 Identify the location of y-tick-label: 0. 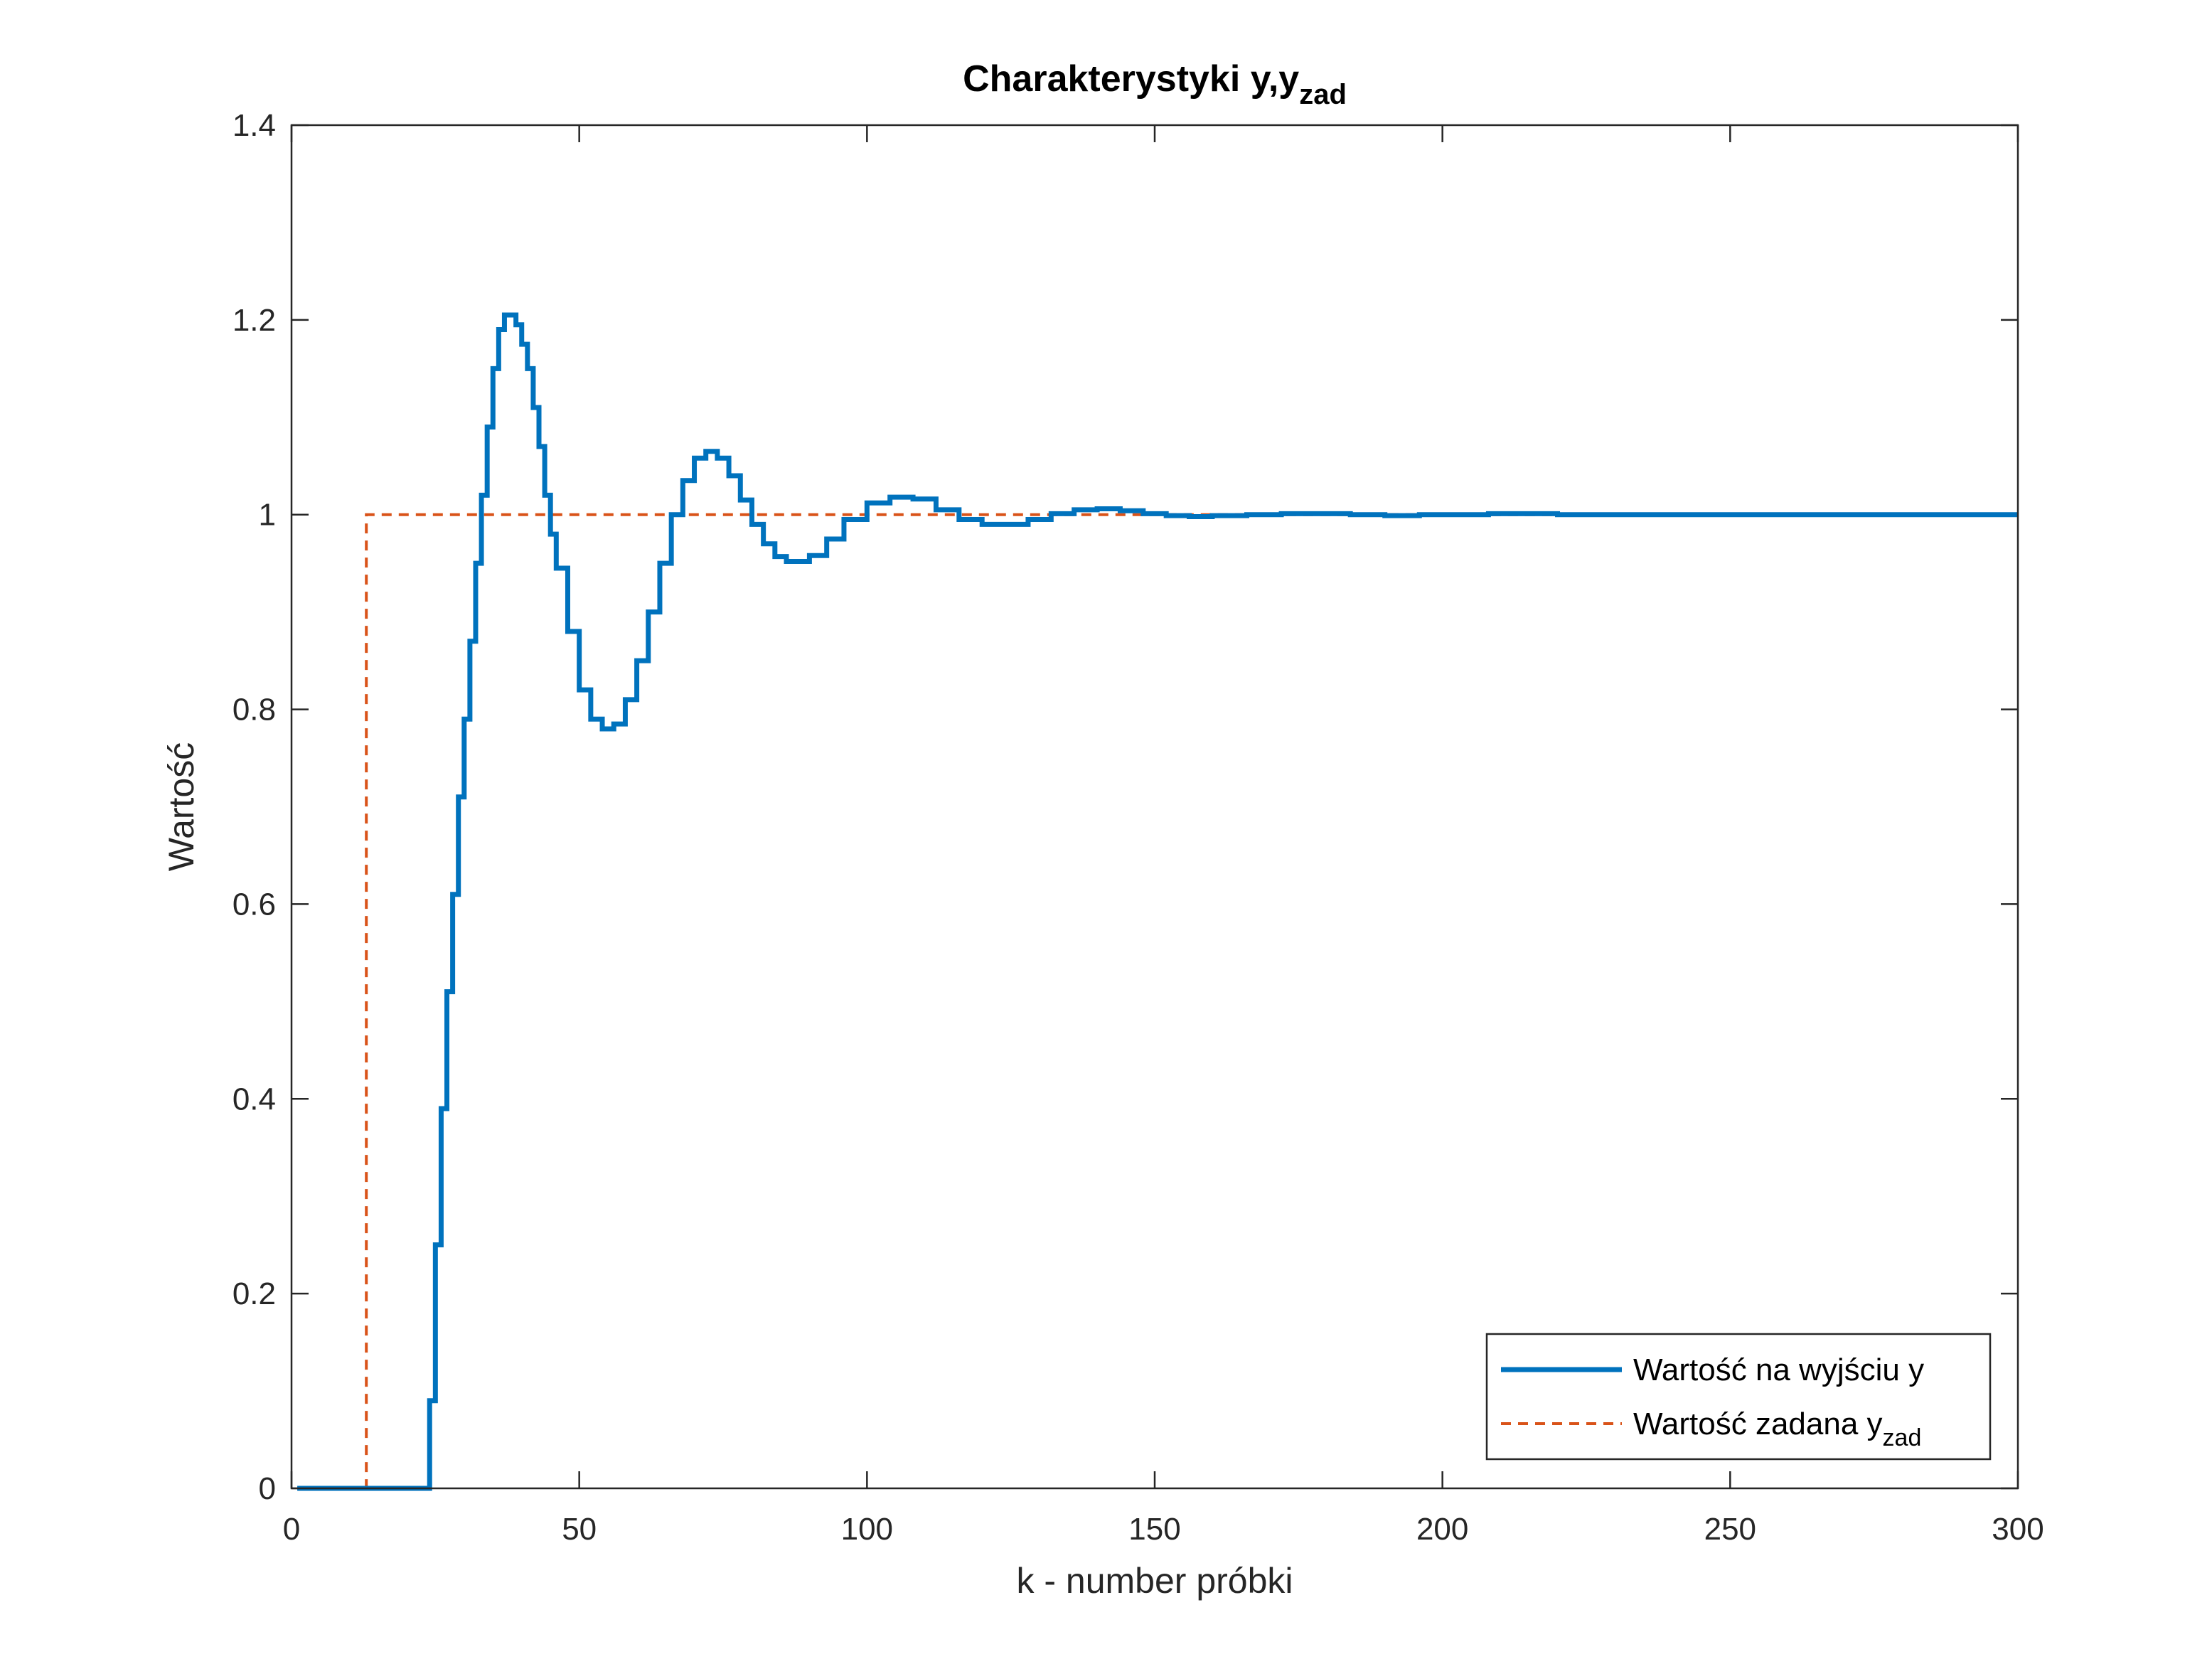
(267, 1488).